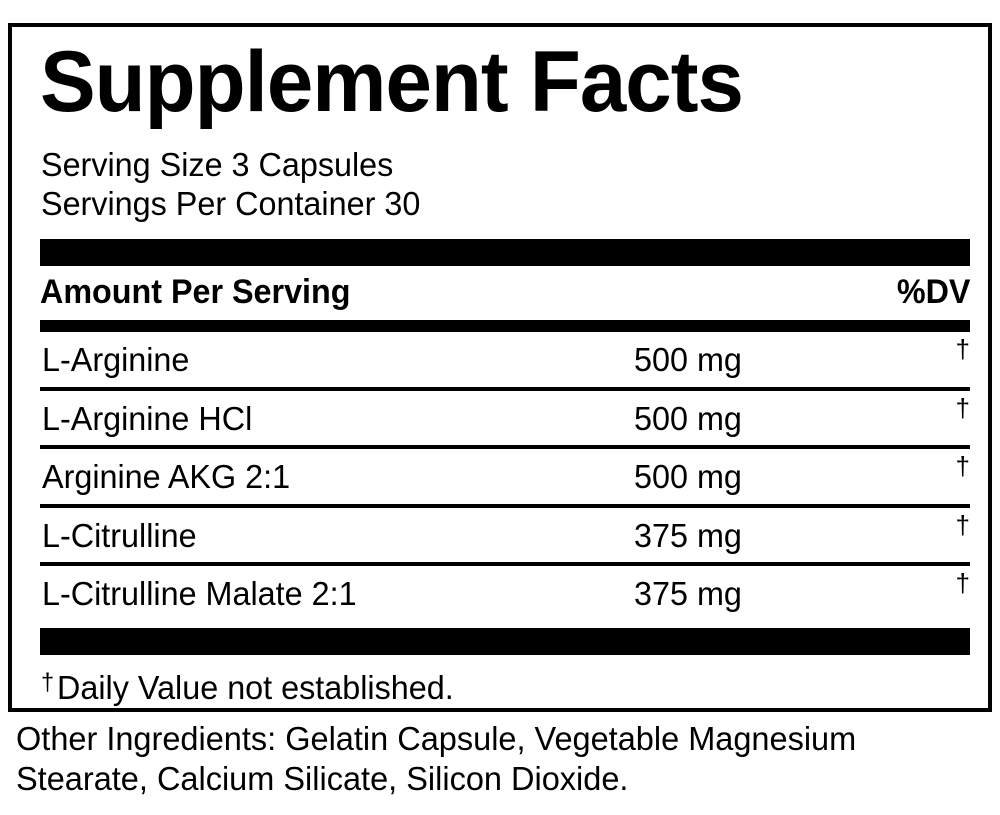  What do you see at coordinates (505, 641) in the screenshot?
I see `divider-bar-bottom` at bounding box center [505, 641].